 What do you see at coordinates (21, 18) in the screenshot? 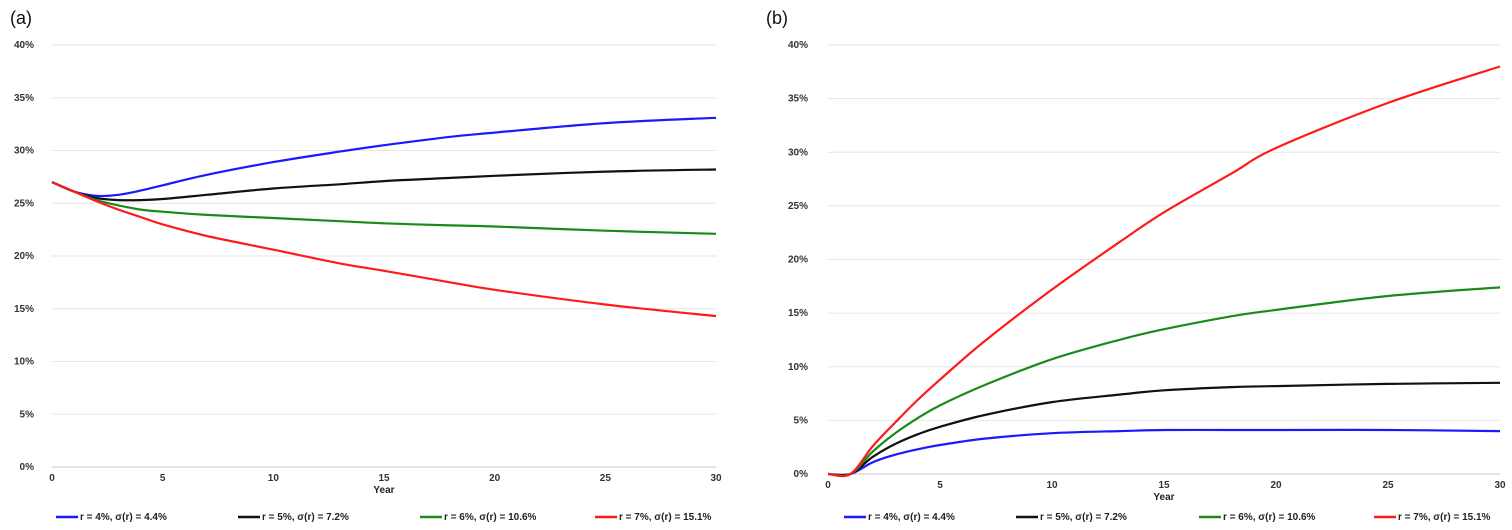
I see `panel-label-a: (a)` at bounding box center [21, 18].